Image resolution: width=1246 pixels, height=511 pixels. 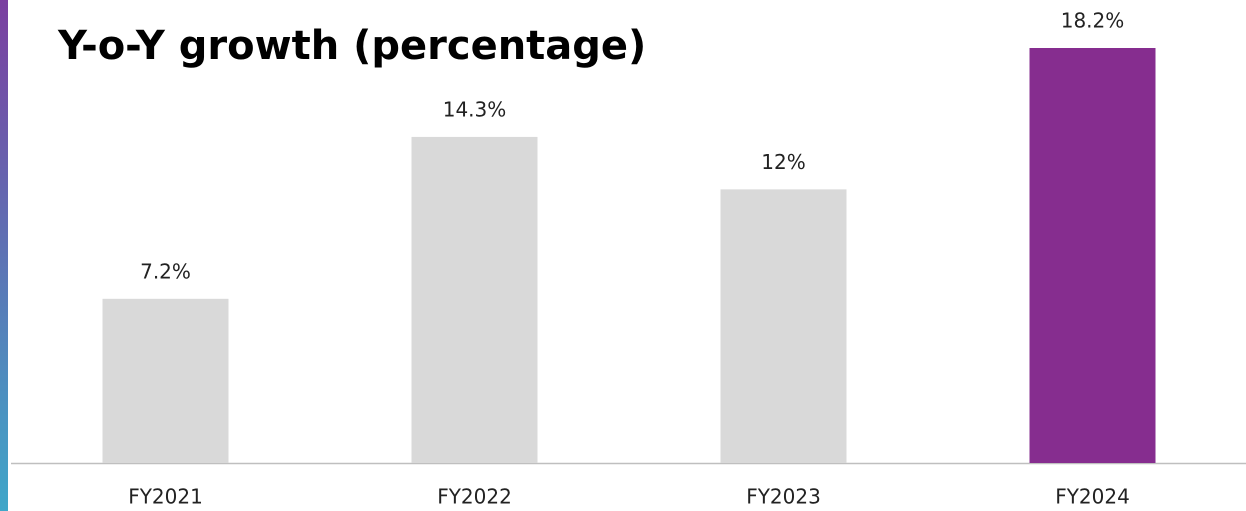 What do you see at coordinates (165, 271) in the screenshot?
I see `value-label: 7.2%` at bounding box center [165, 271].